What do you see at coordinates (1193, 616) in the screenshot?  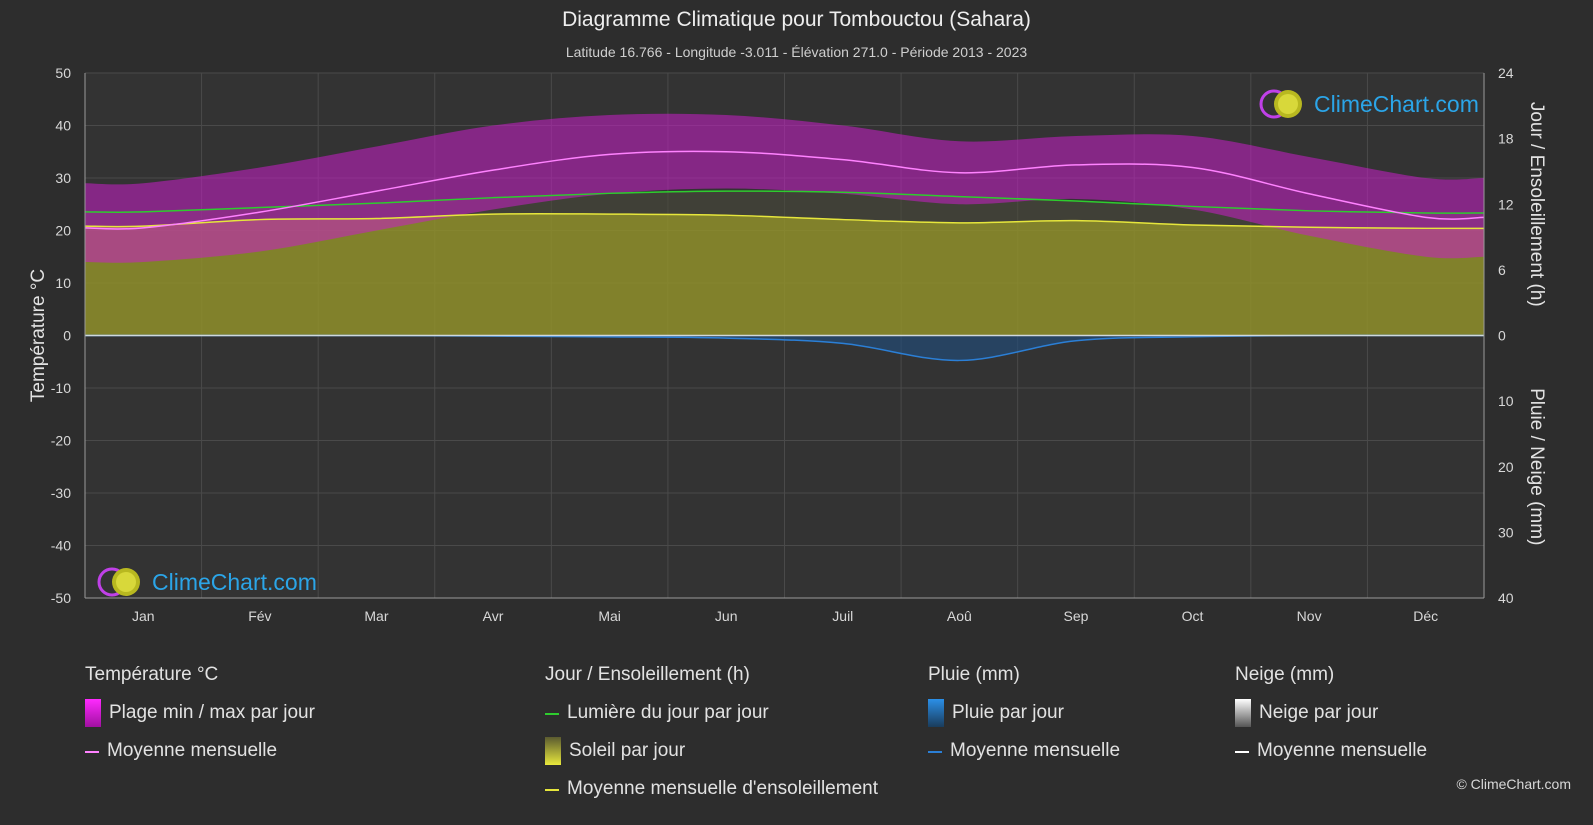 I see `x-tick-label: Oct` at bounding box center [1193, 616].